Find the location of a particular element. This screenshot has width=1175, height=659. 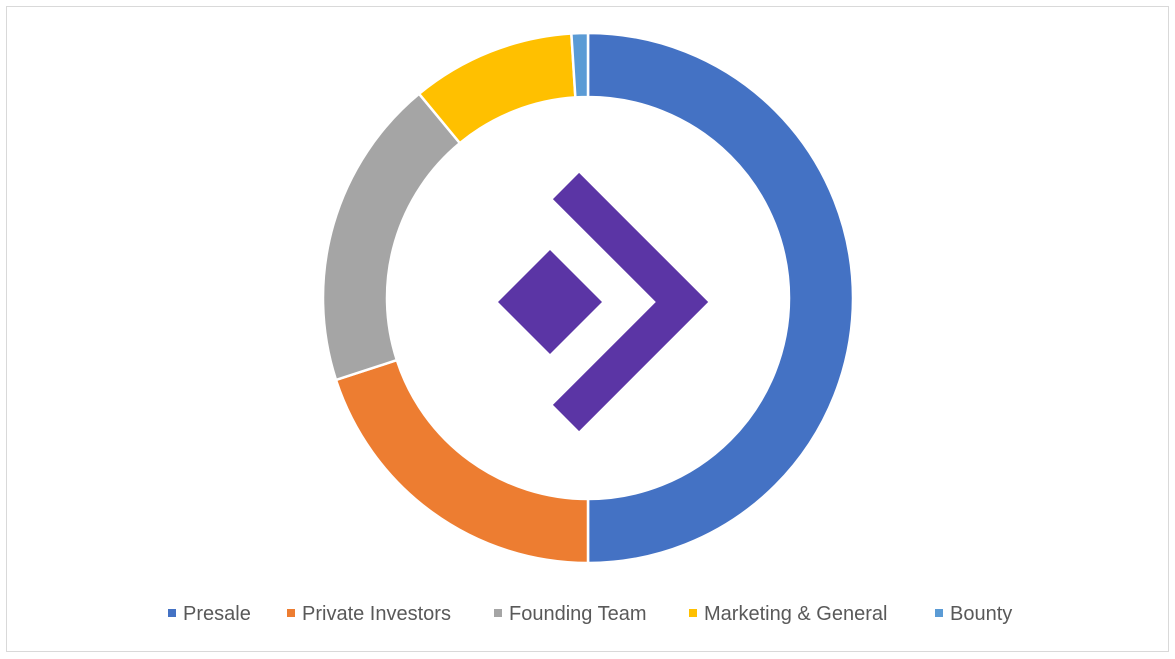

legend-label: Marketing & General is located at coordinates (795, 614).